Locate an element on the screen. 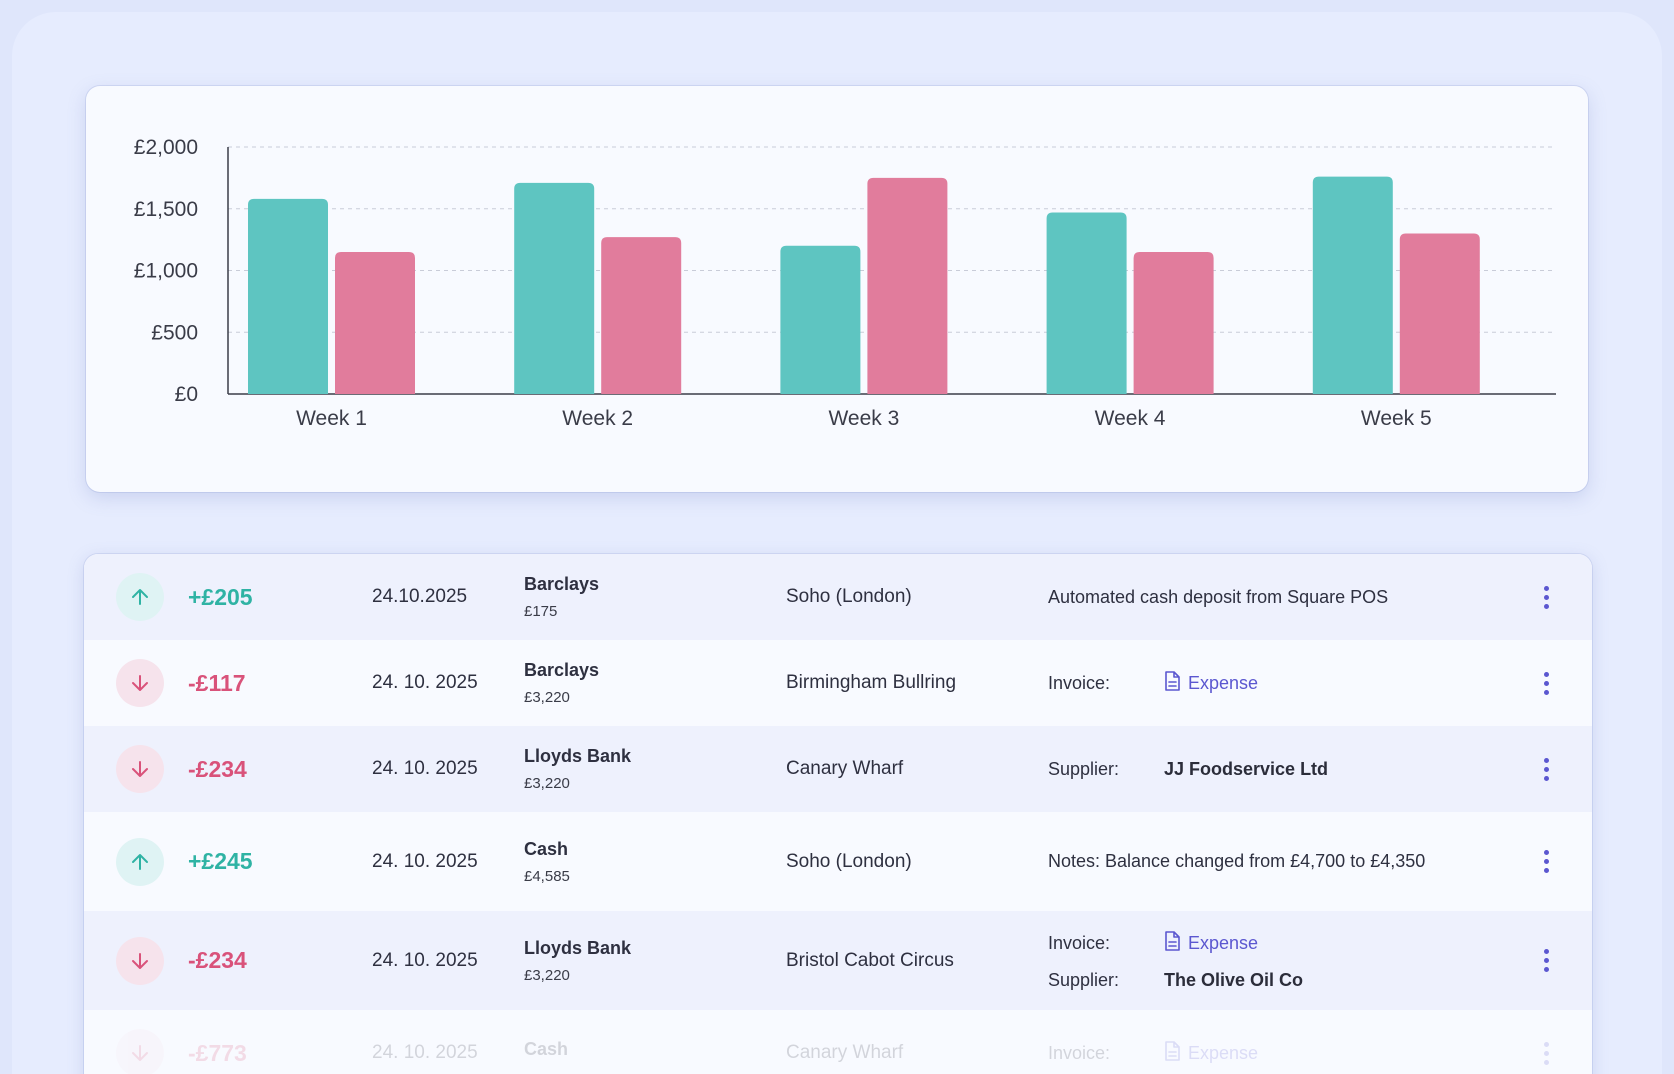  x-tick-label: Week 3 is located at coordinates (863, 418).